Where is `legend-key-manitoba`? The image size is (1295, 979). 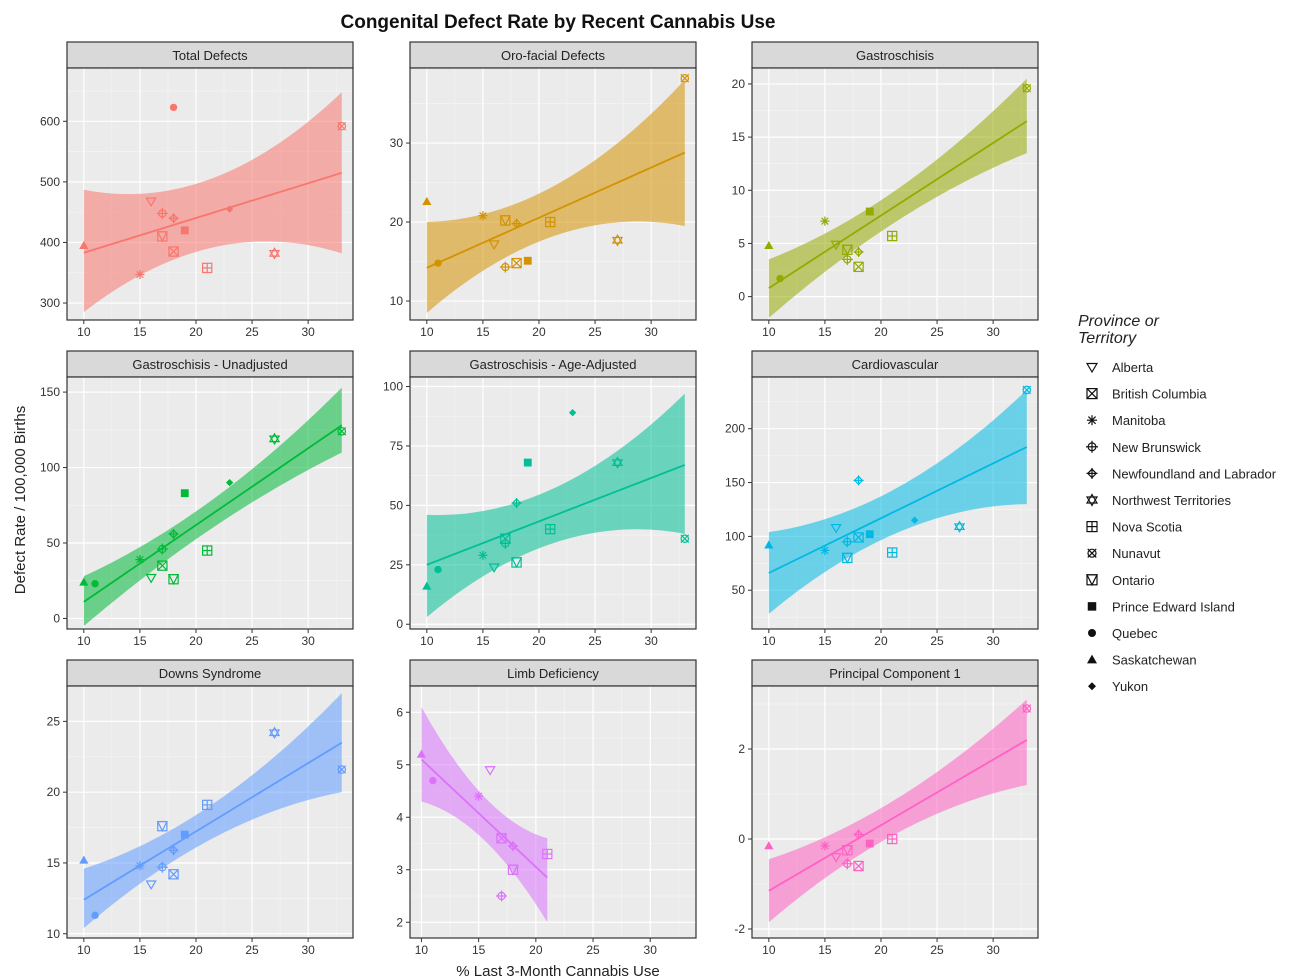
legend-key-manitoba is located at coordinates (1092, 420).